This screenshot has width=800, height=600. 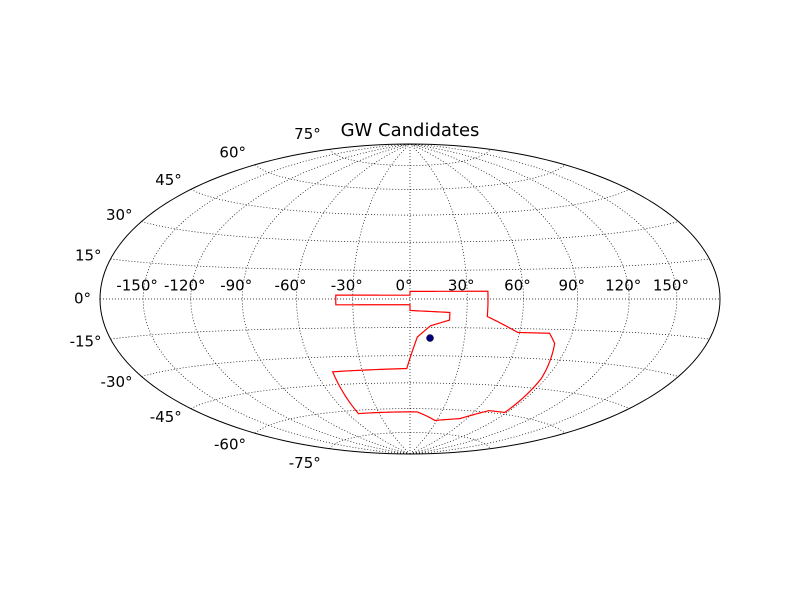 What do you see at coordinates (166, 417) in the screenshot?
I see `y-tick-label: -45°` at bounding box center [166, 417].